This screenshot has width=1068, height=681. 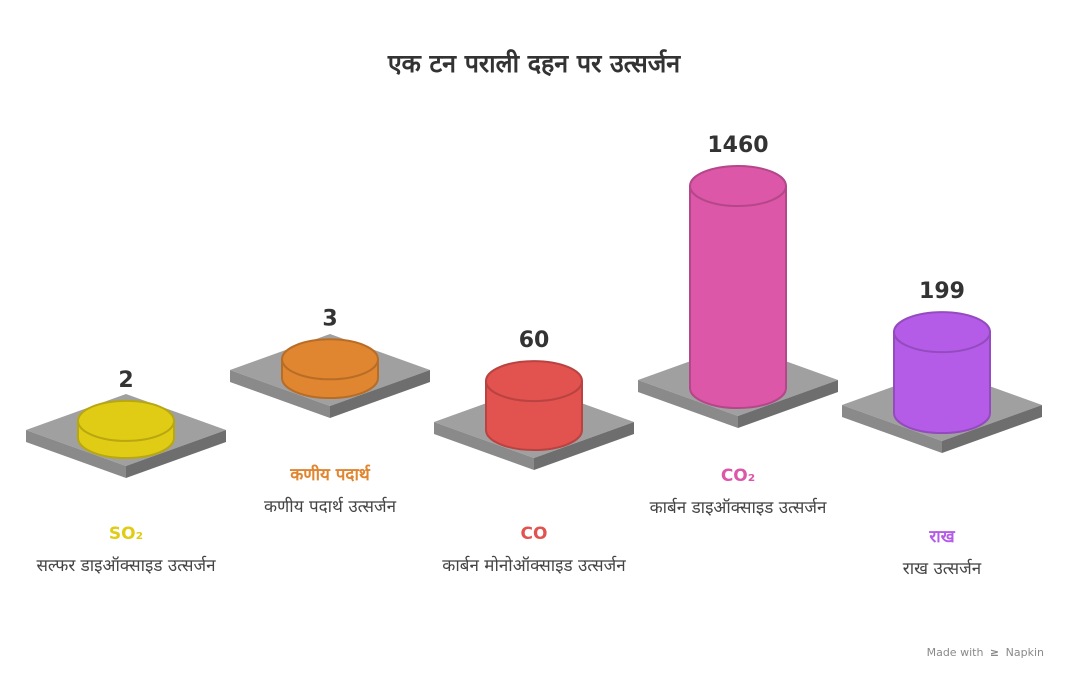 I want to click on category-label: कणीय पदार्थ कणीय पदार्थ उत्सर्जन, so click(x=330, y=490).